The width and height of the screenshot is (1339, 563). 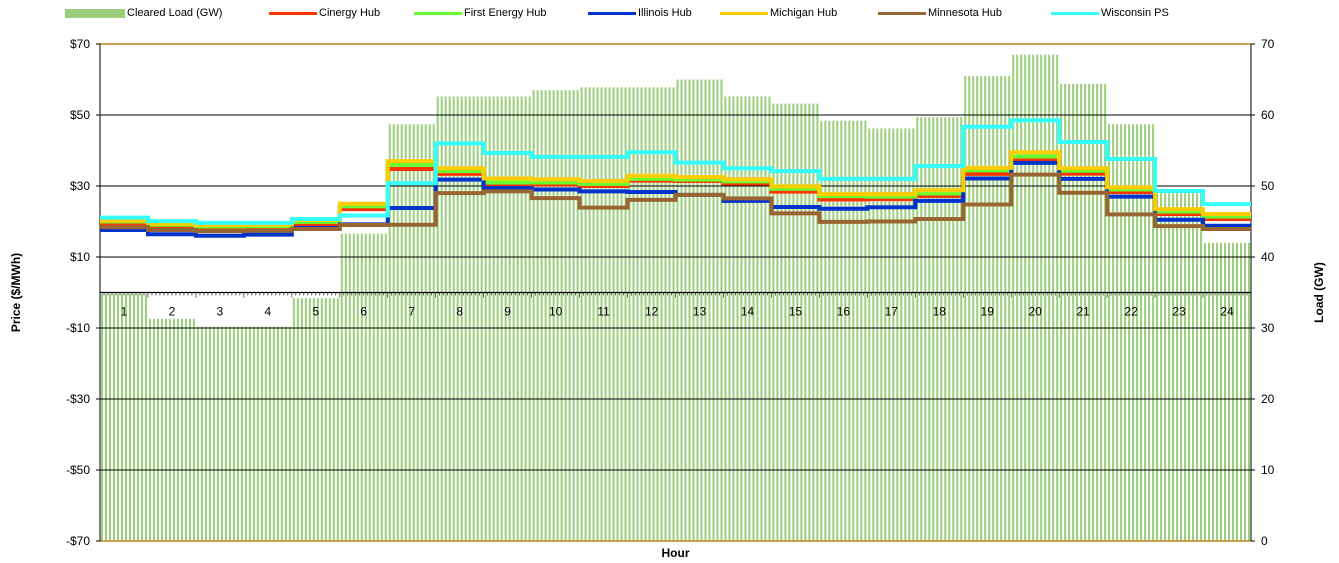 What do you see at coordinates (293, 13) in the screenshot?
I see `legend-swatch-cinergy-hub` at bounding box center [293, 13].